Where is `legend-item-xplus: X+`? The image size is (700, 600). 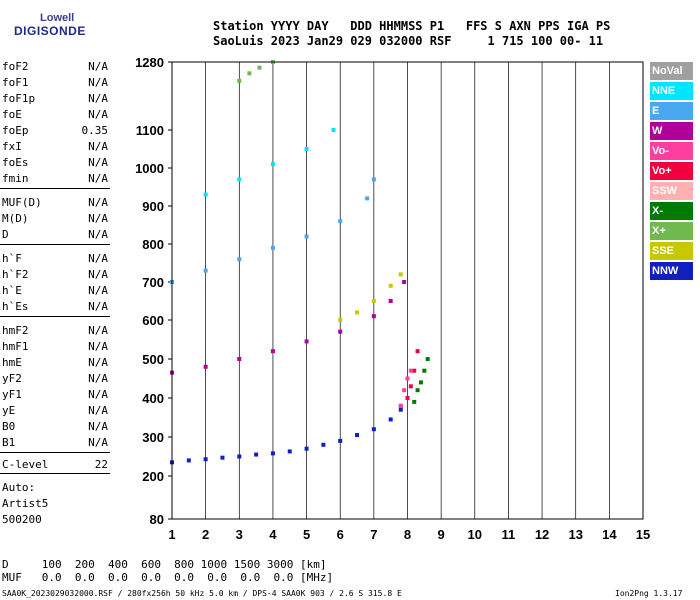
legend-item-xplus: X+ is located at coordinates (671, 231).